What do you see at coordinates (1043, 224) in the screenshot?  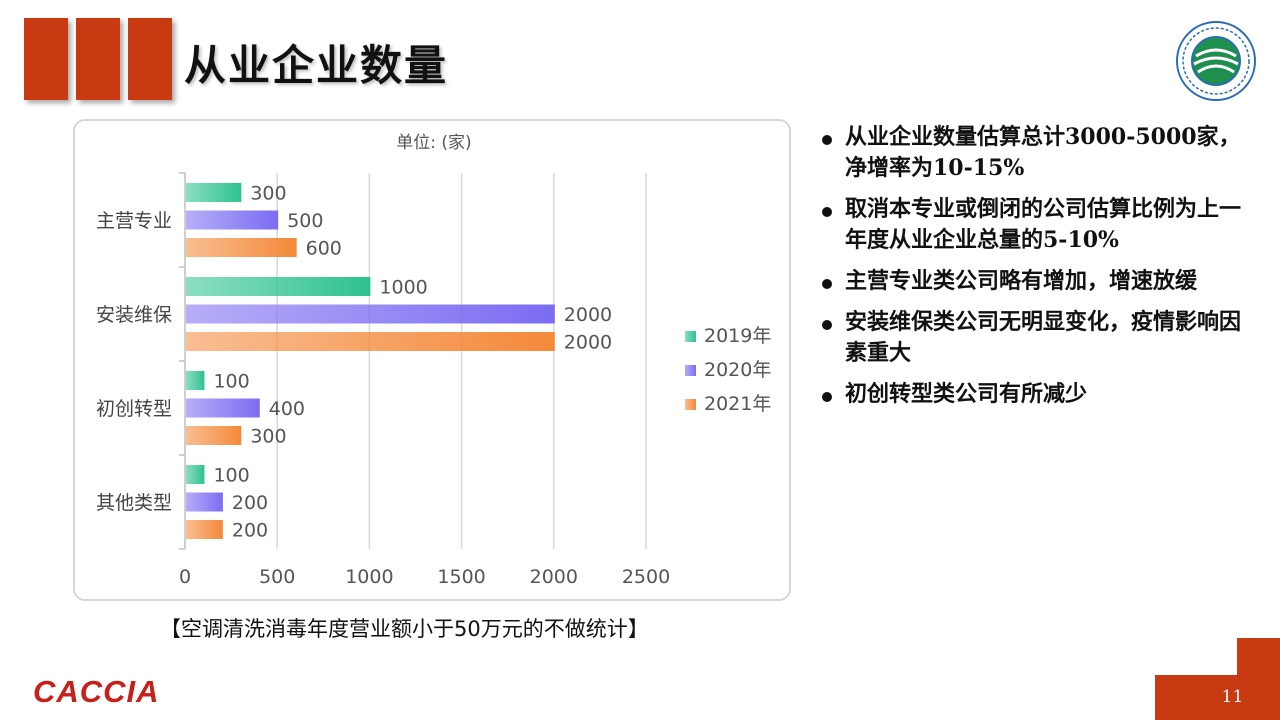 I see `bullet-text: 取消本专业或倒闭的公司估算比例为上一年度从业企业总量的5-10%` at bounding box center [1043, 224].